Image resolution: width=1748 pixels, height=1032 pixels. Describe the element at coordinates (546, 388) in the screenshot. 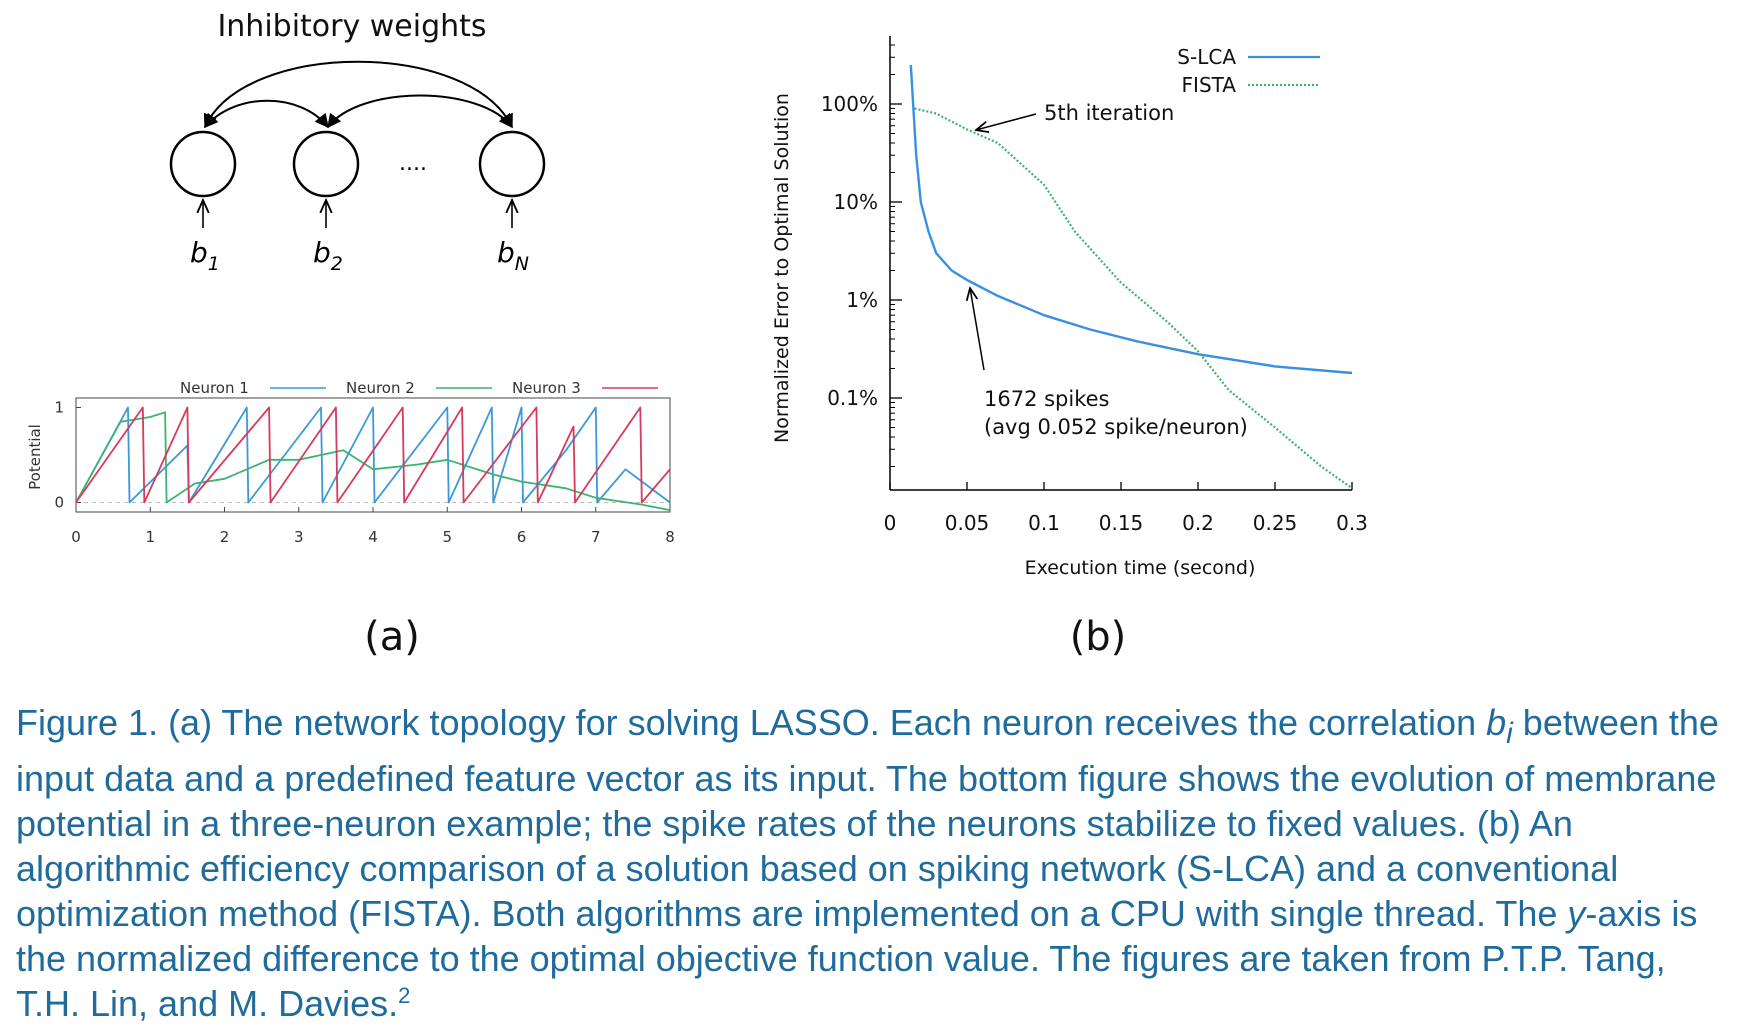

I see `legend-label-neuron-3: Neuron 3` at that location.